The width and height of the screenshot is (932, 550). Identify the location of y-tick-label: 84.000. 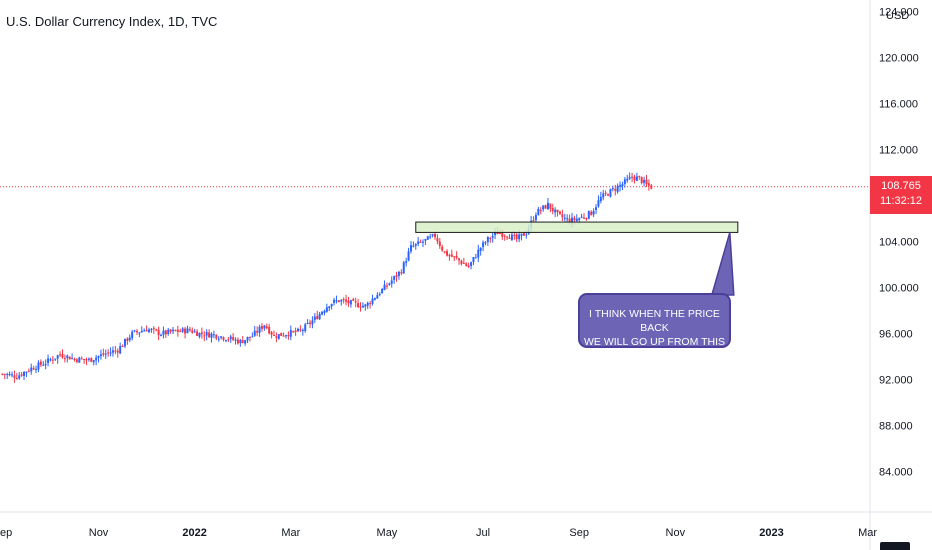
(896, 473).